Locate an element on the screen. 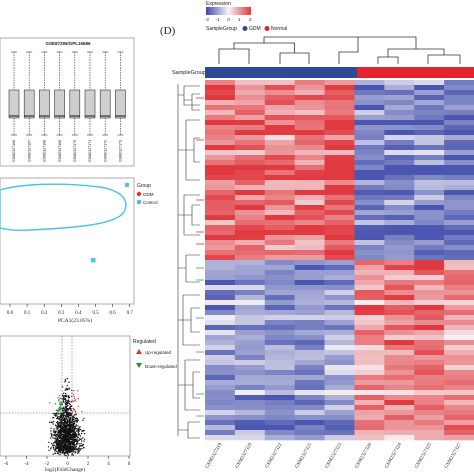  volcano-legend-down-label: Down-regulated is located at coordinates (161, 366).